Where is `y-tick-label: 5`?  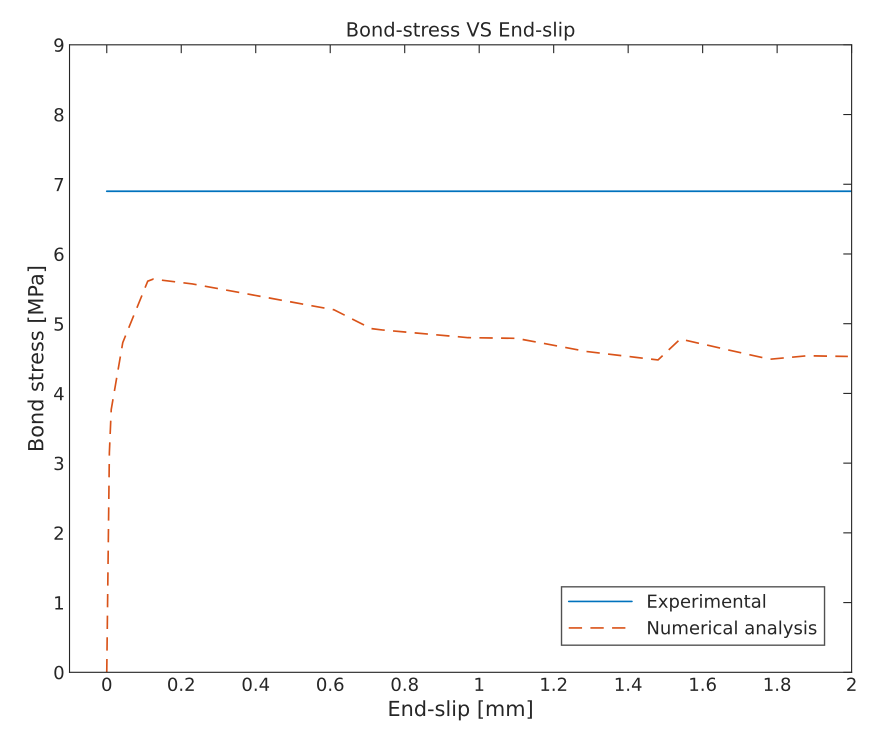 y-tick-label: 5 is located at coordinates (59, 324).